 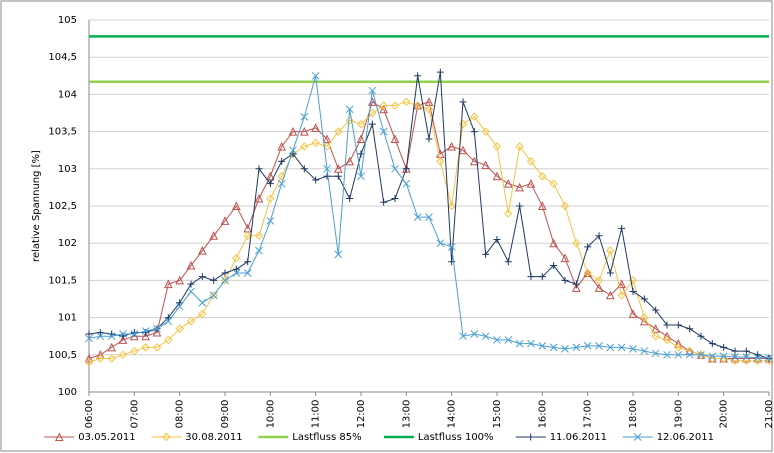 I want to click on x-tick-label: 06:00, so click(x=89, y=414).